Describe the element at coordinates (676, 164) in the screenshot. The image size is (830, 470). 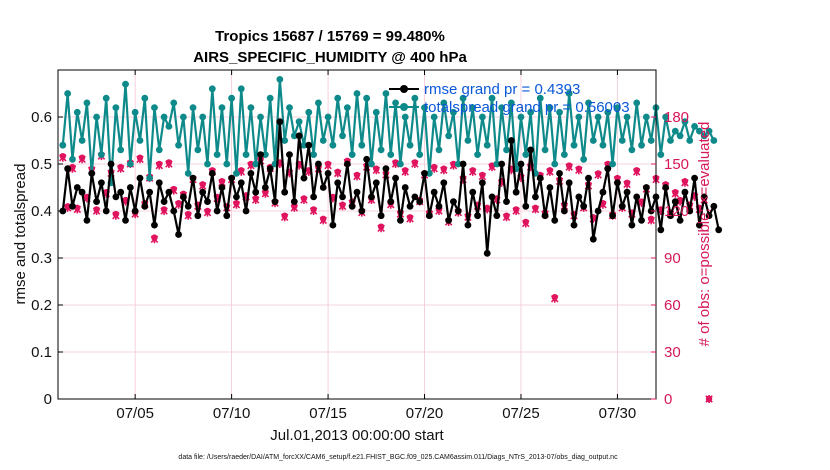
I see `right-tick-label: 150` at that location.